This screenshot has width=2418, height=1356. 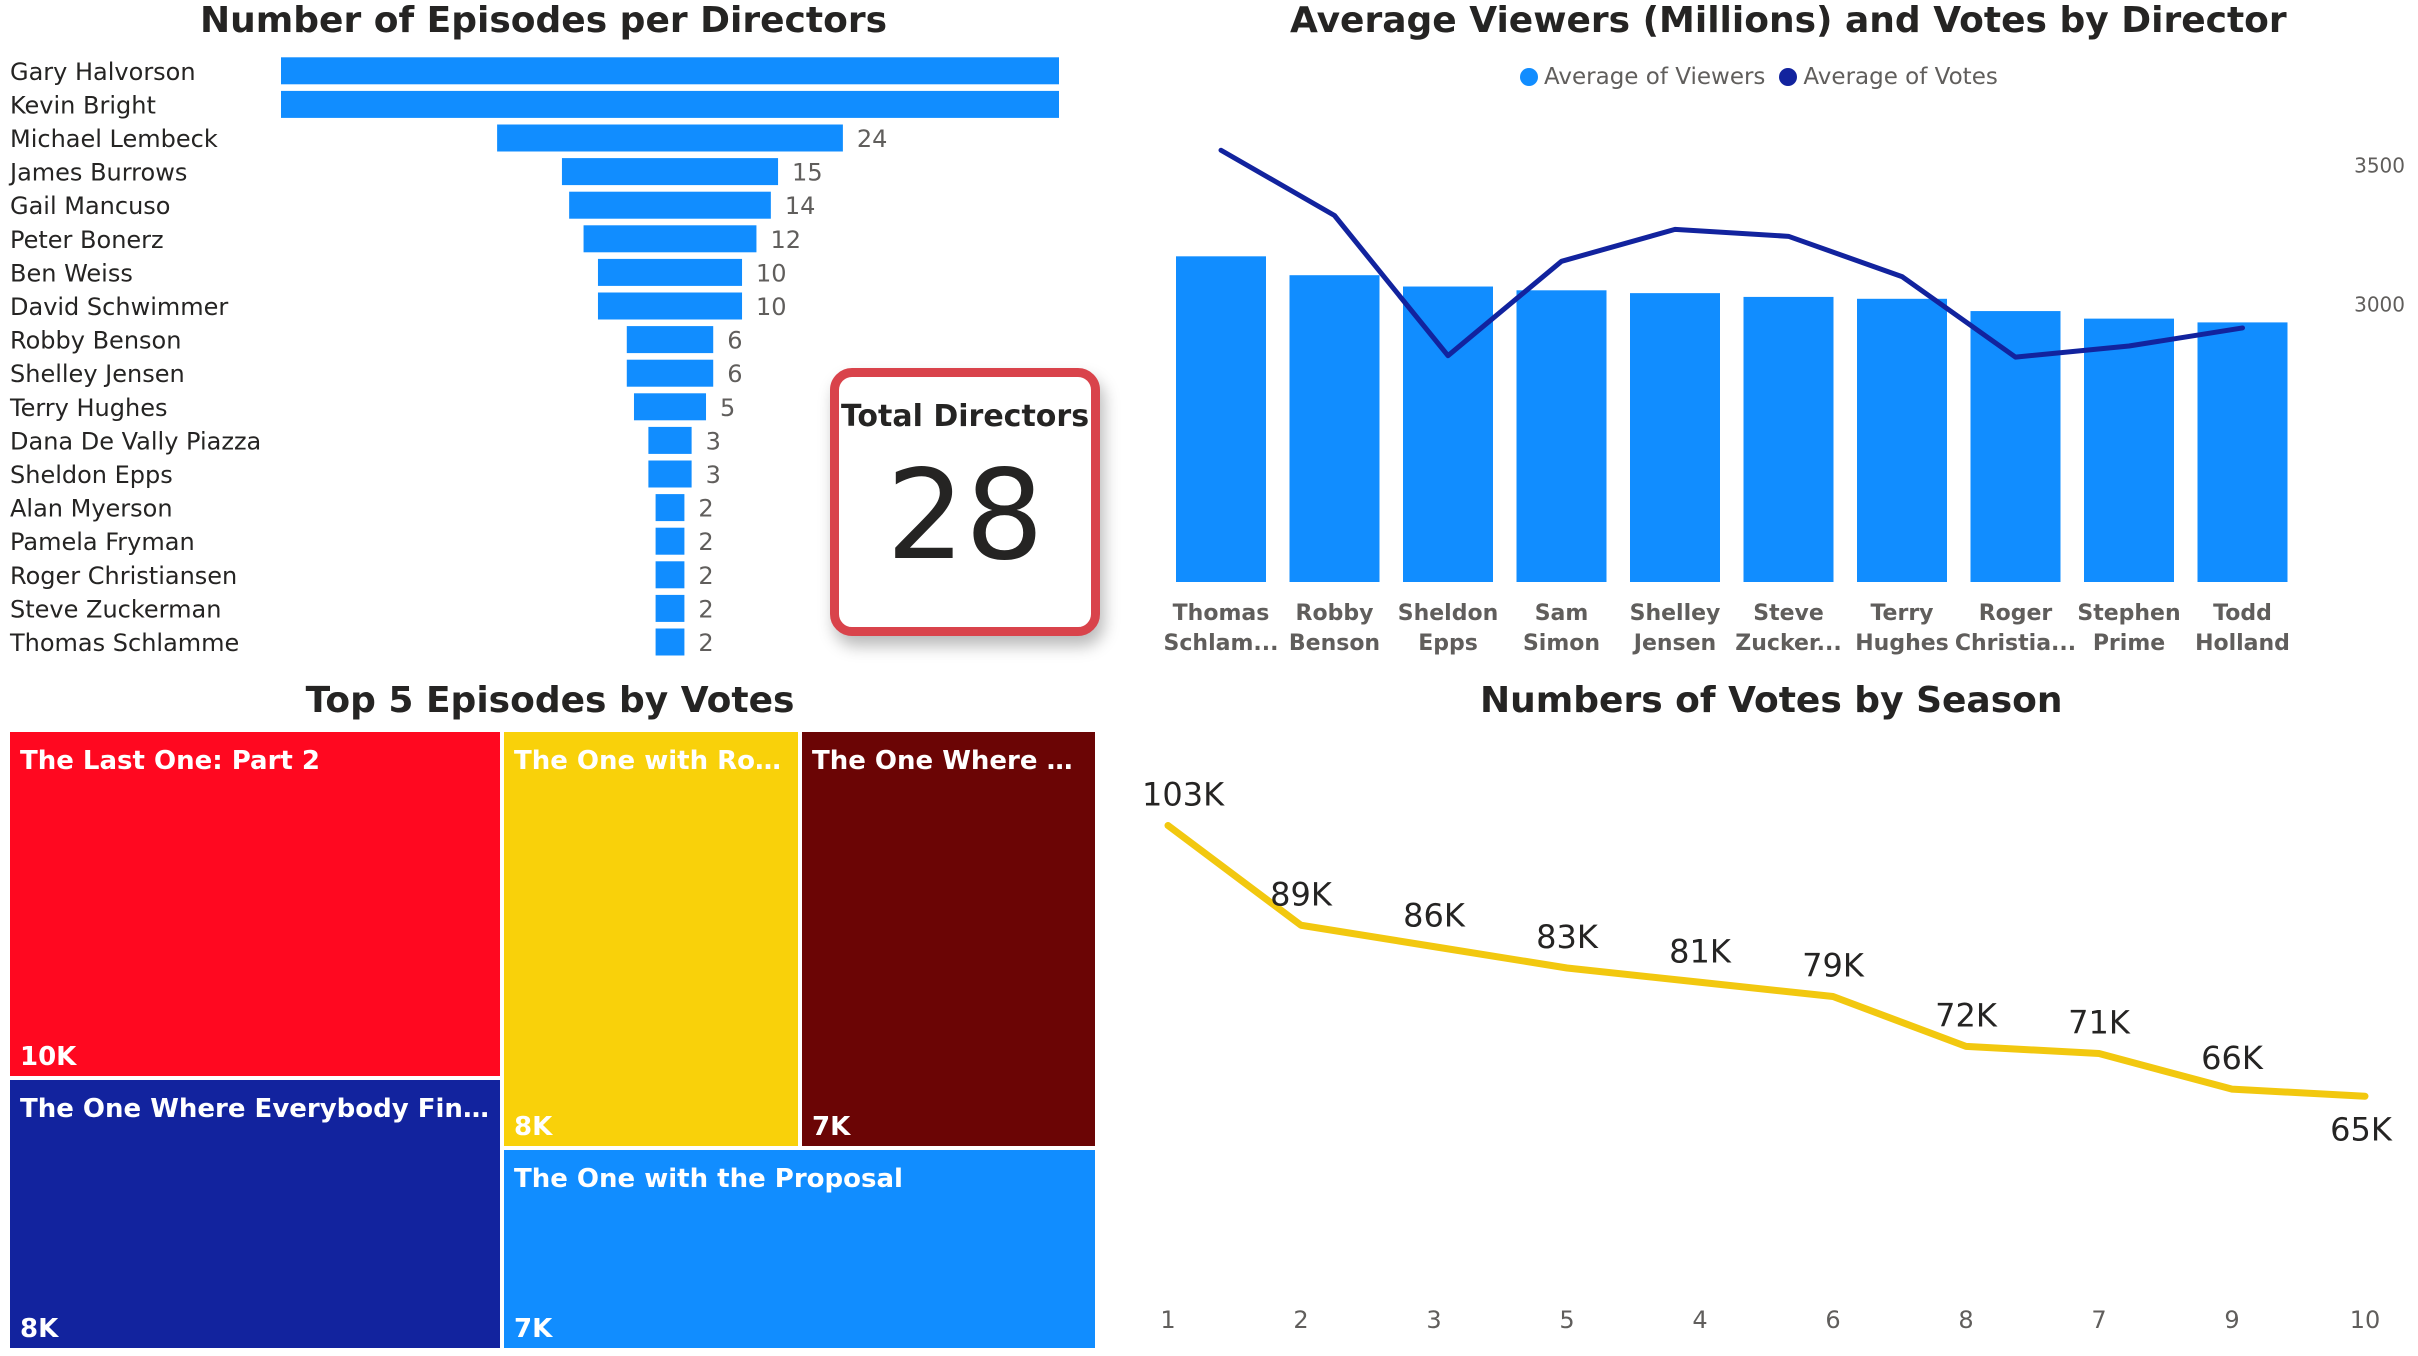 I want to click on season-data-label: 66K, so click(x=2232, y=1058).